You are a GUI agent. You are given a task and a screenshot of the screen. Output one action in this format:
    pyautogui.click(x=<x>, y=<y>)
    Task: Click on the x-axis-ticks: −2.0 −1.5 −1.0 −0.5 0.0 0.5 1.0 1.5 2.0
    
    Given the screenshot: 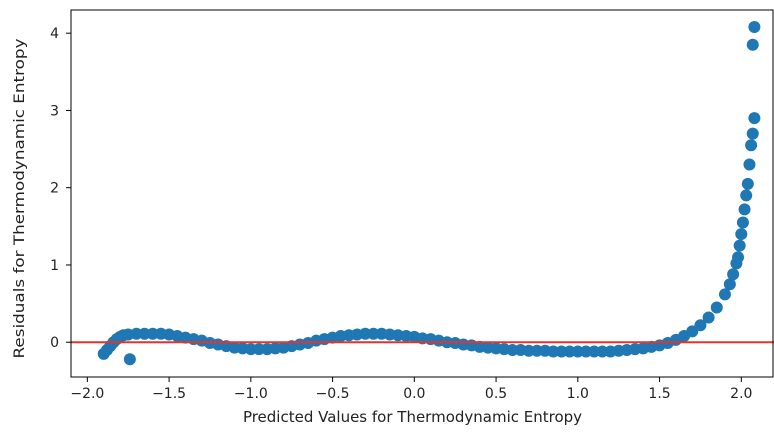 What is the action you would take?
    pyautogui.click(x=411, y=389)
    